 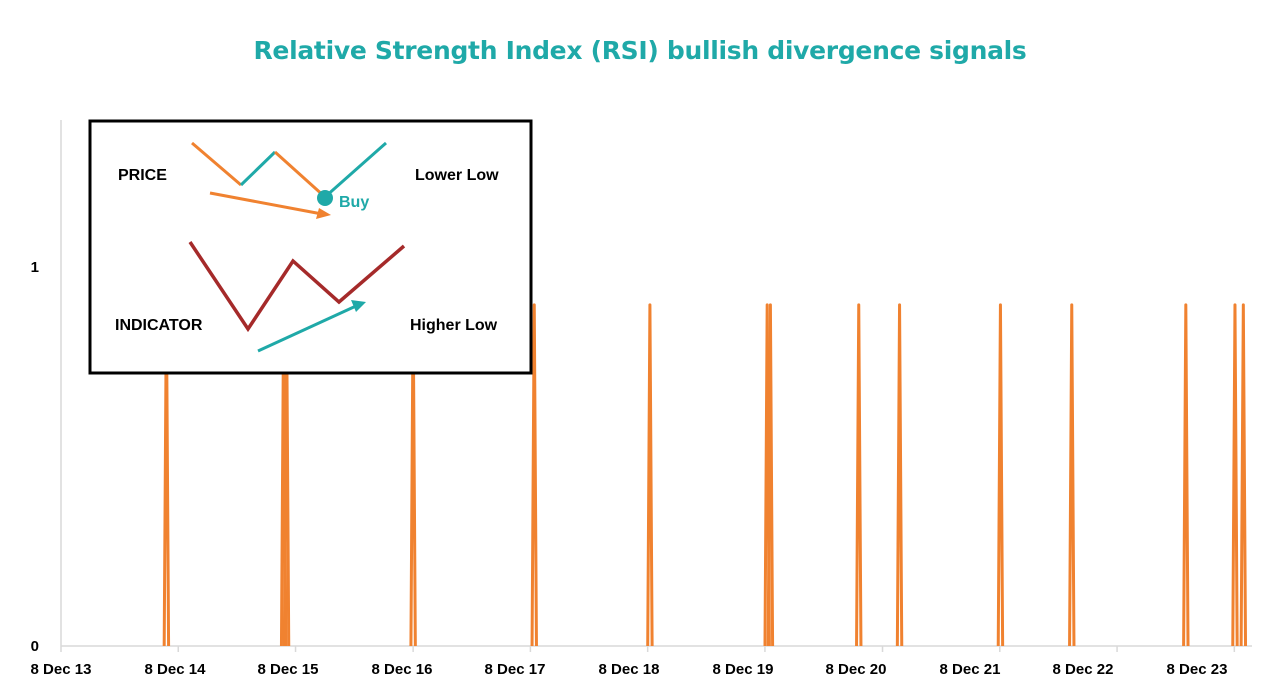 What do you see at coordinates (454, 325) in the screenshot?
I see `inset-higher-low-label: Higher Low` at bounding box center [454, 325].